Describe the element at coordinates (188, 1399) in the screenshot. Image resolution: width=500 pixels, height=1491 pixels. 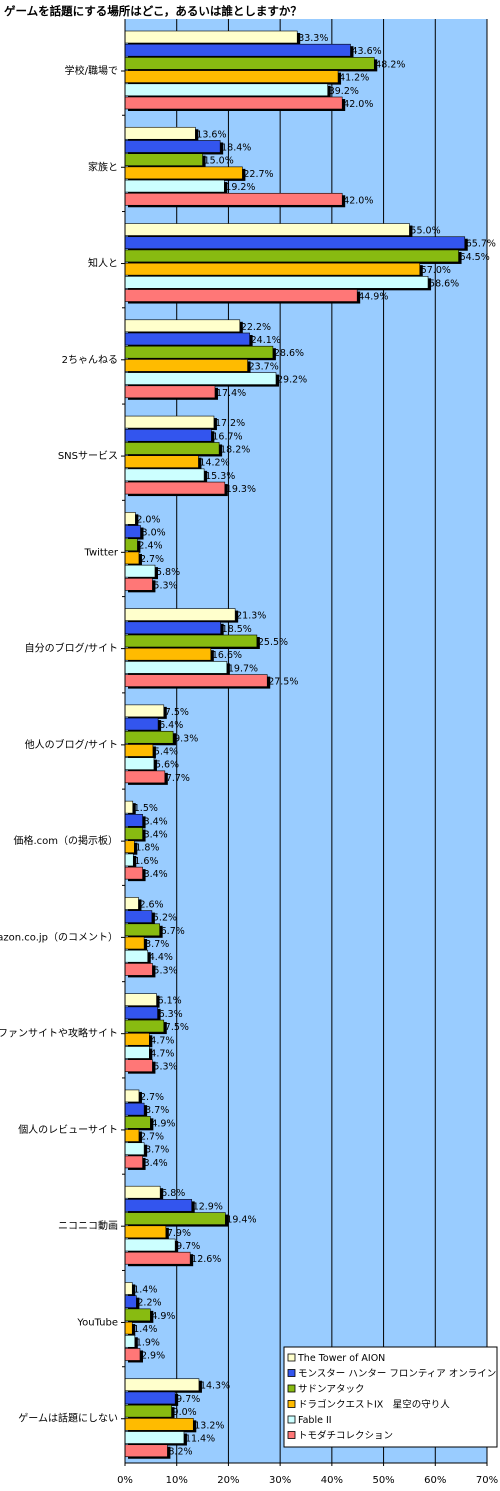
I see `data-label: 9.7%` at that location.